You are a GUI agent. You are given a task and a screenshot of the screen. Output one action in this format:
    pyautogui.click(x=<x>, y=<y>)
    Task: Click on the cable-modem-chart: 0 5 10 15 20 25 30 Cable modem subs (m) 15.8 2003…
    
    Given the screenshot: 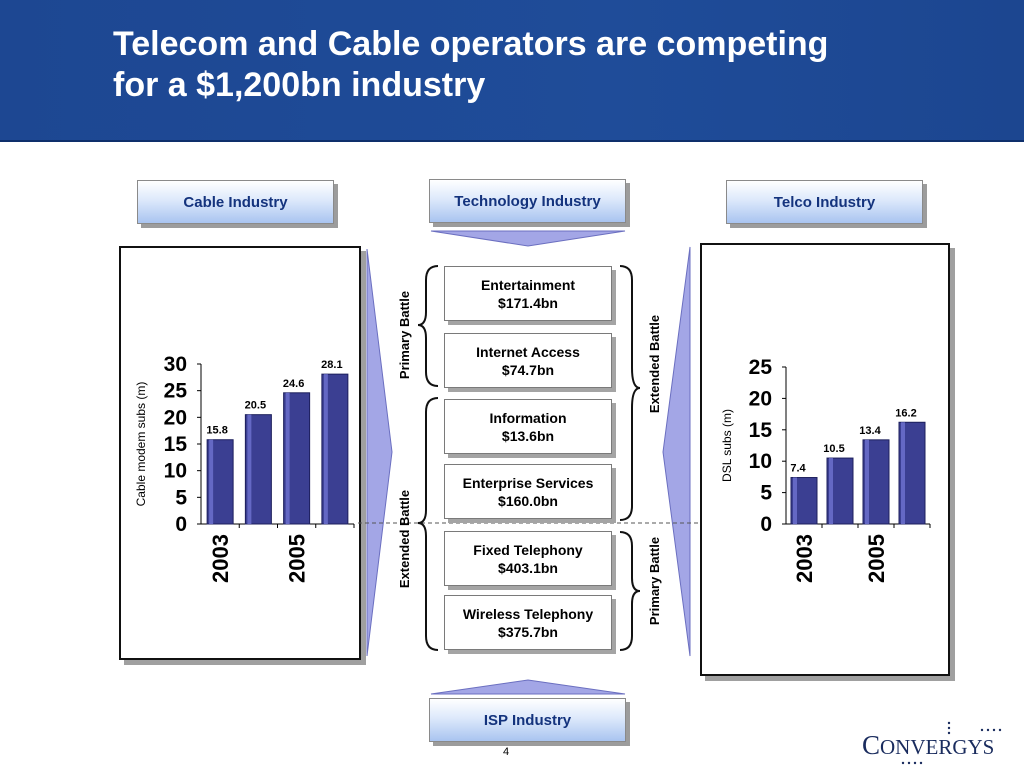 What is the action you would take?
    pyautogui.click(x=244, y=468)
    